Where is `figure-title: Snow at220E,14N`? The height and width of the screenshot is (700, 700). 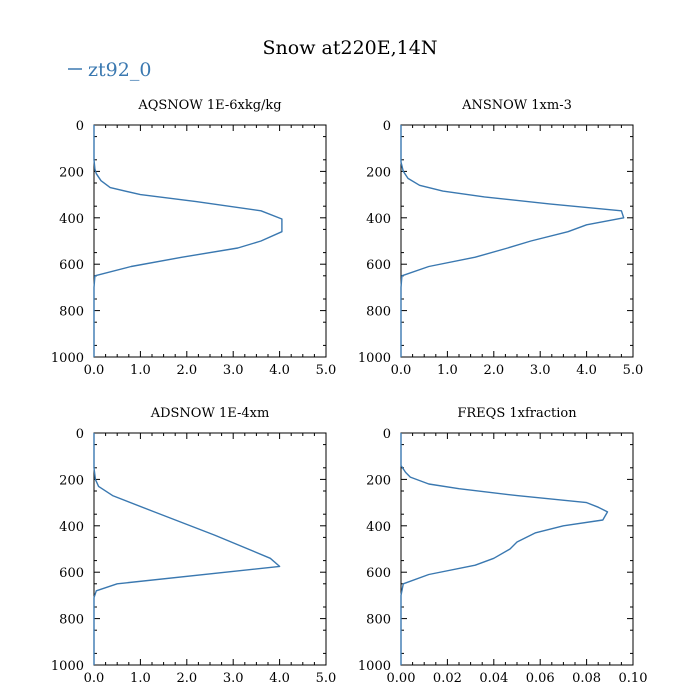 figure-title: Snow at220E,14N is located at coordinates (350, 48).